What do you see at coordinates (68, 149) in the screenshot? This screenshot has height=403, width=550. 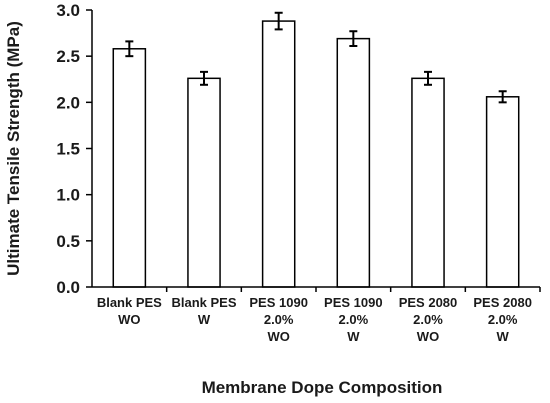 I see `y-tick-label: 1.5` at bounding box center [68, 149].